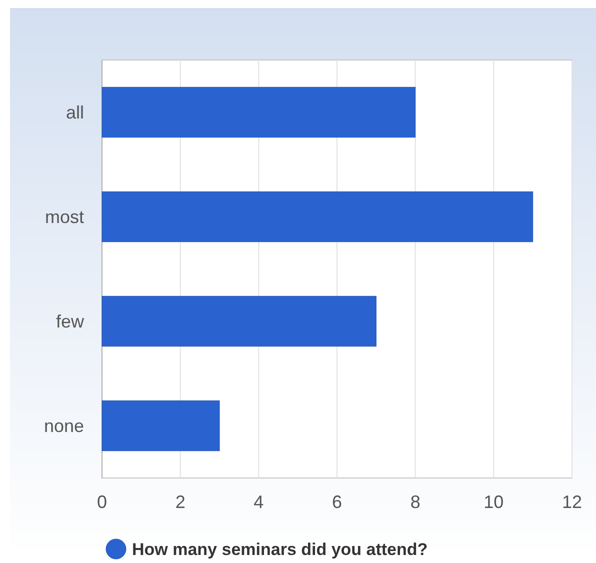 This screenshot has width=596, height=563. I want to click on x-tick-label: 12, so click(572, 502).